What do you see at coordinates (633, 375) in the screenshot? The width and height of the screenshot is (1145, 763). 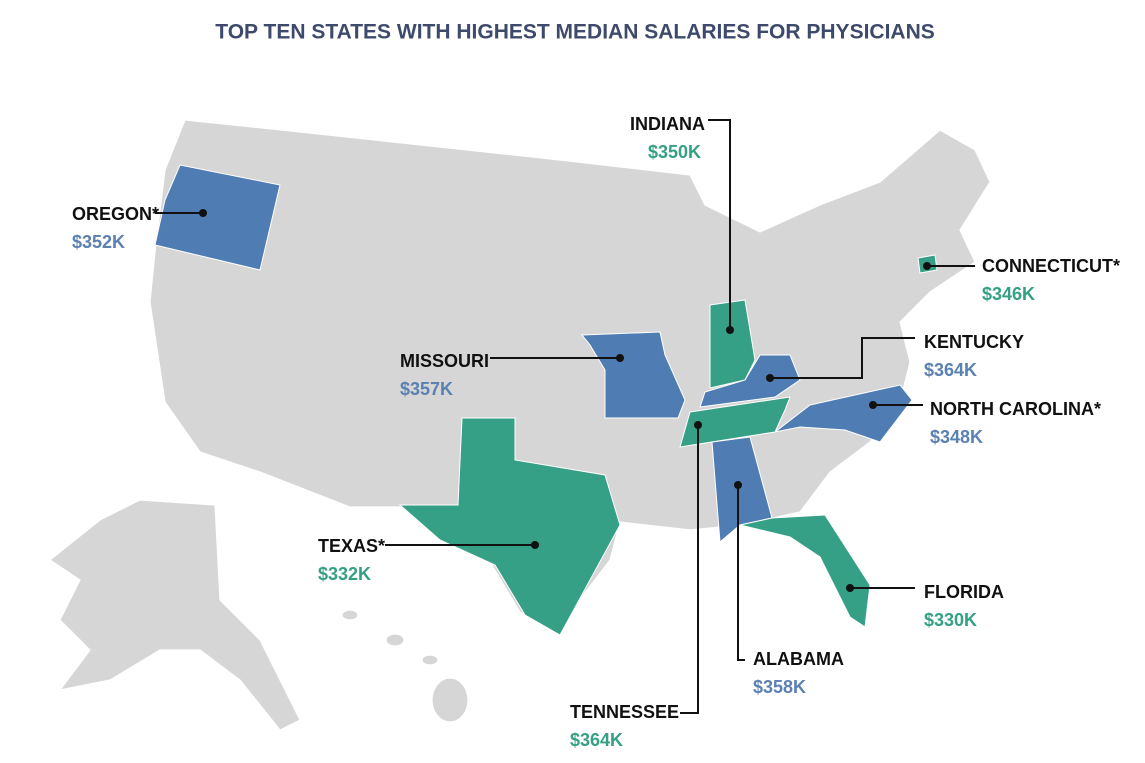 I see `missouri` at bounding box center [633, 375].